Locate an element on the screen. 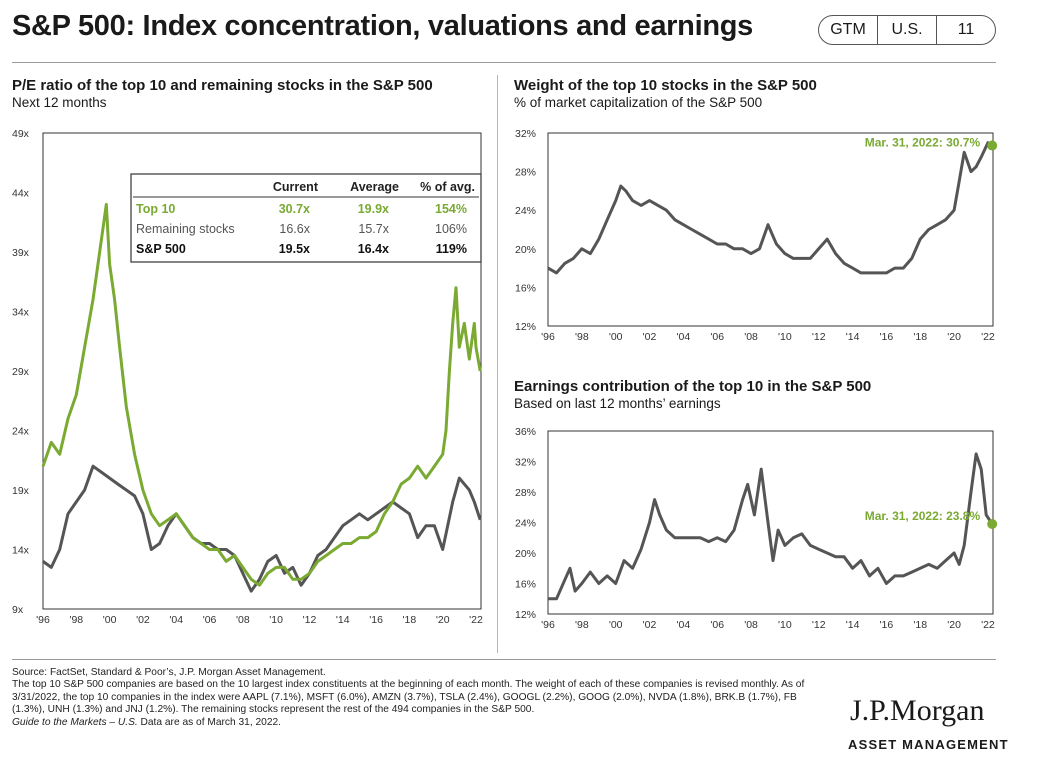 The width and height of the screenshot is (1059, 765). table-row-top10-current: 30.7x is located at coordinates (294, 209).